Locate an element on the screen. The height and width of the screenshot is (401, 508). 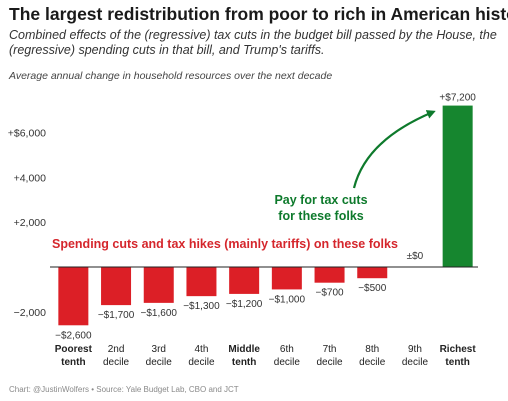
value-label: −$1,600 is located at coordinates (159, 313).